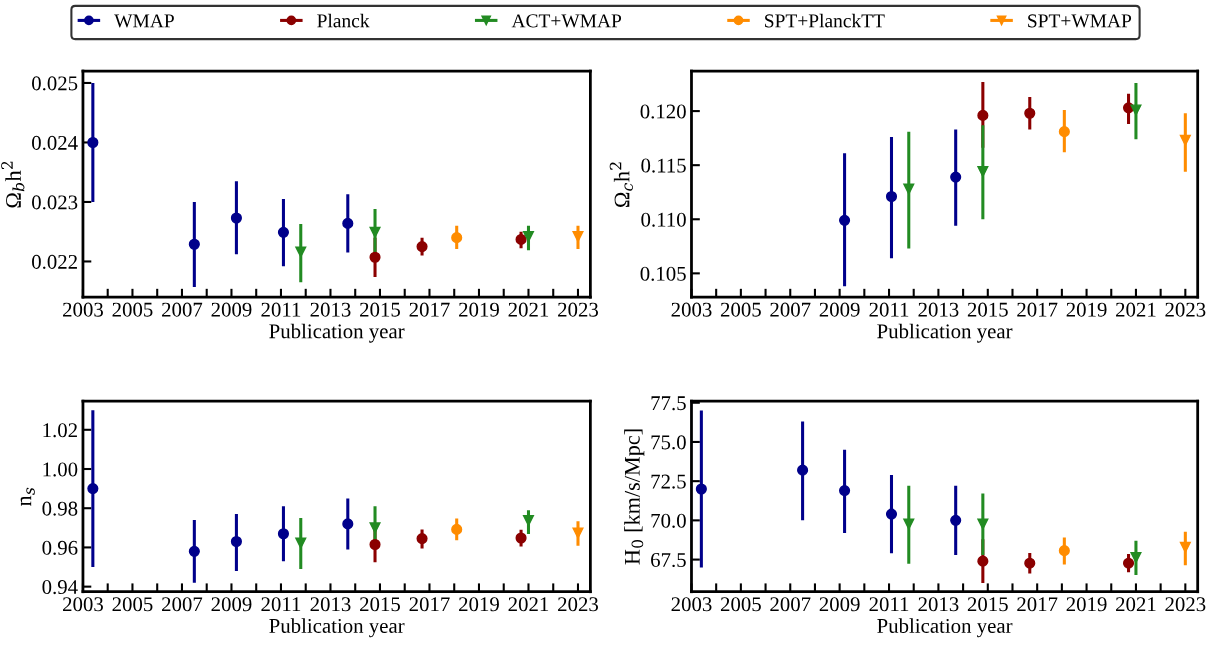 This screenshot has height=646, width=1211. I want to click on legend-label: SPT+WMAP, so click(1080, 21).